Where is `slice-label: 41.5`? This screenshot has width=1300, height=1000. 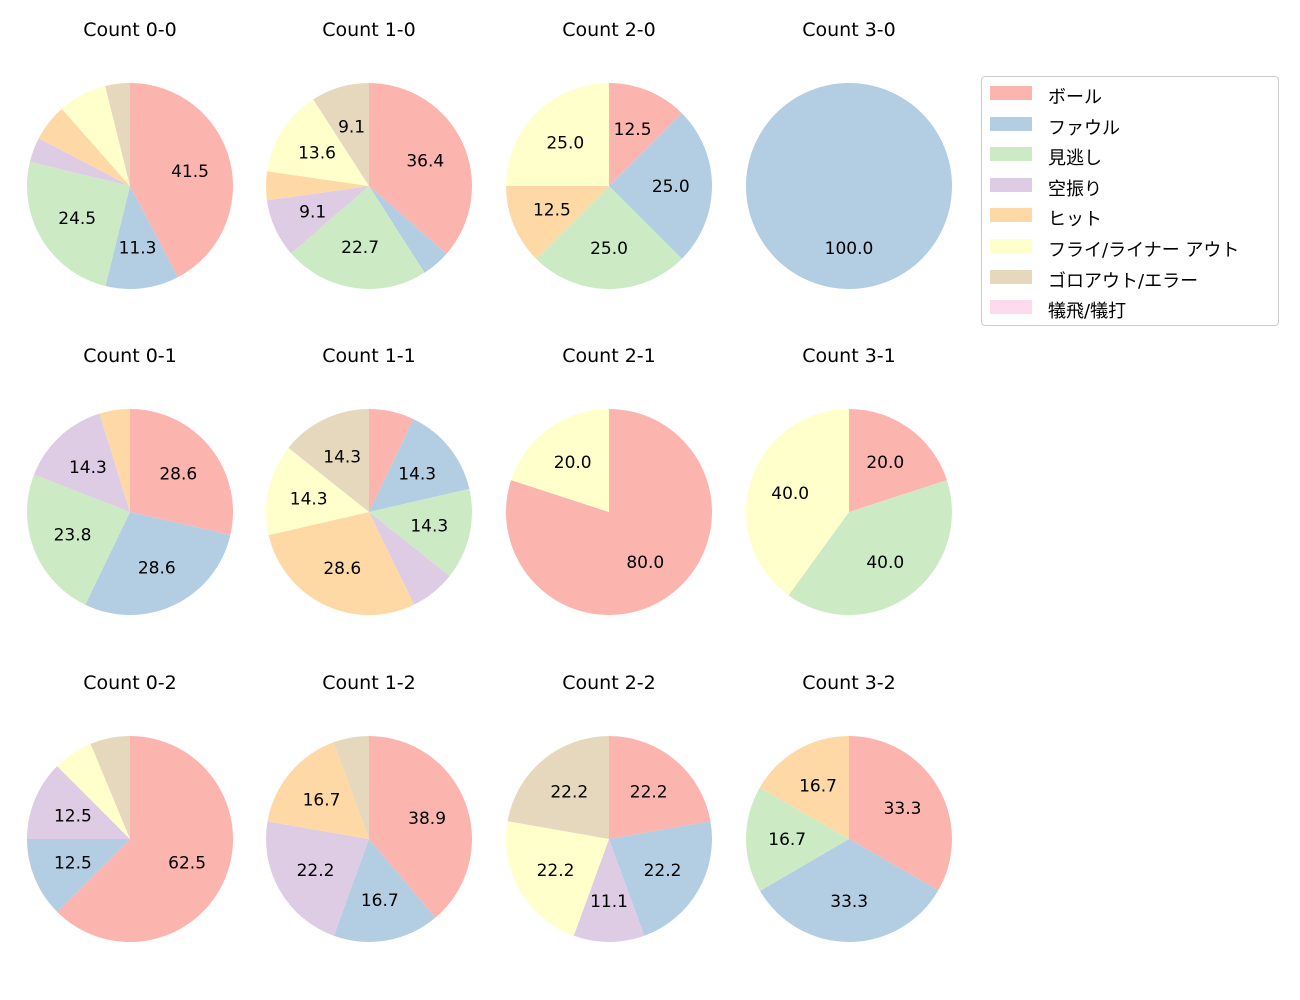 slice-label: 41.5 is located at coordinates (190, 172).